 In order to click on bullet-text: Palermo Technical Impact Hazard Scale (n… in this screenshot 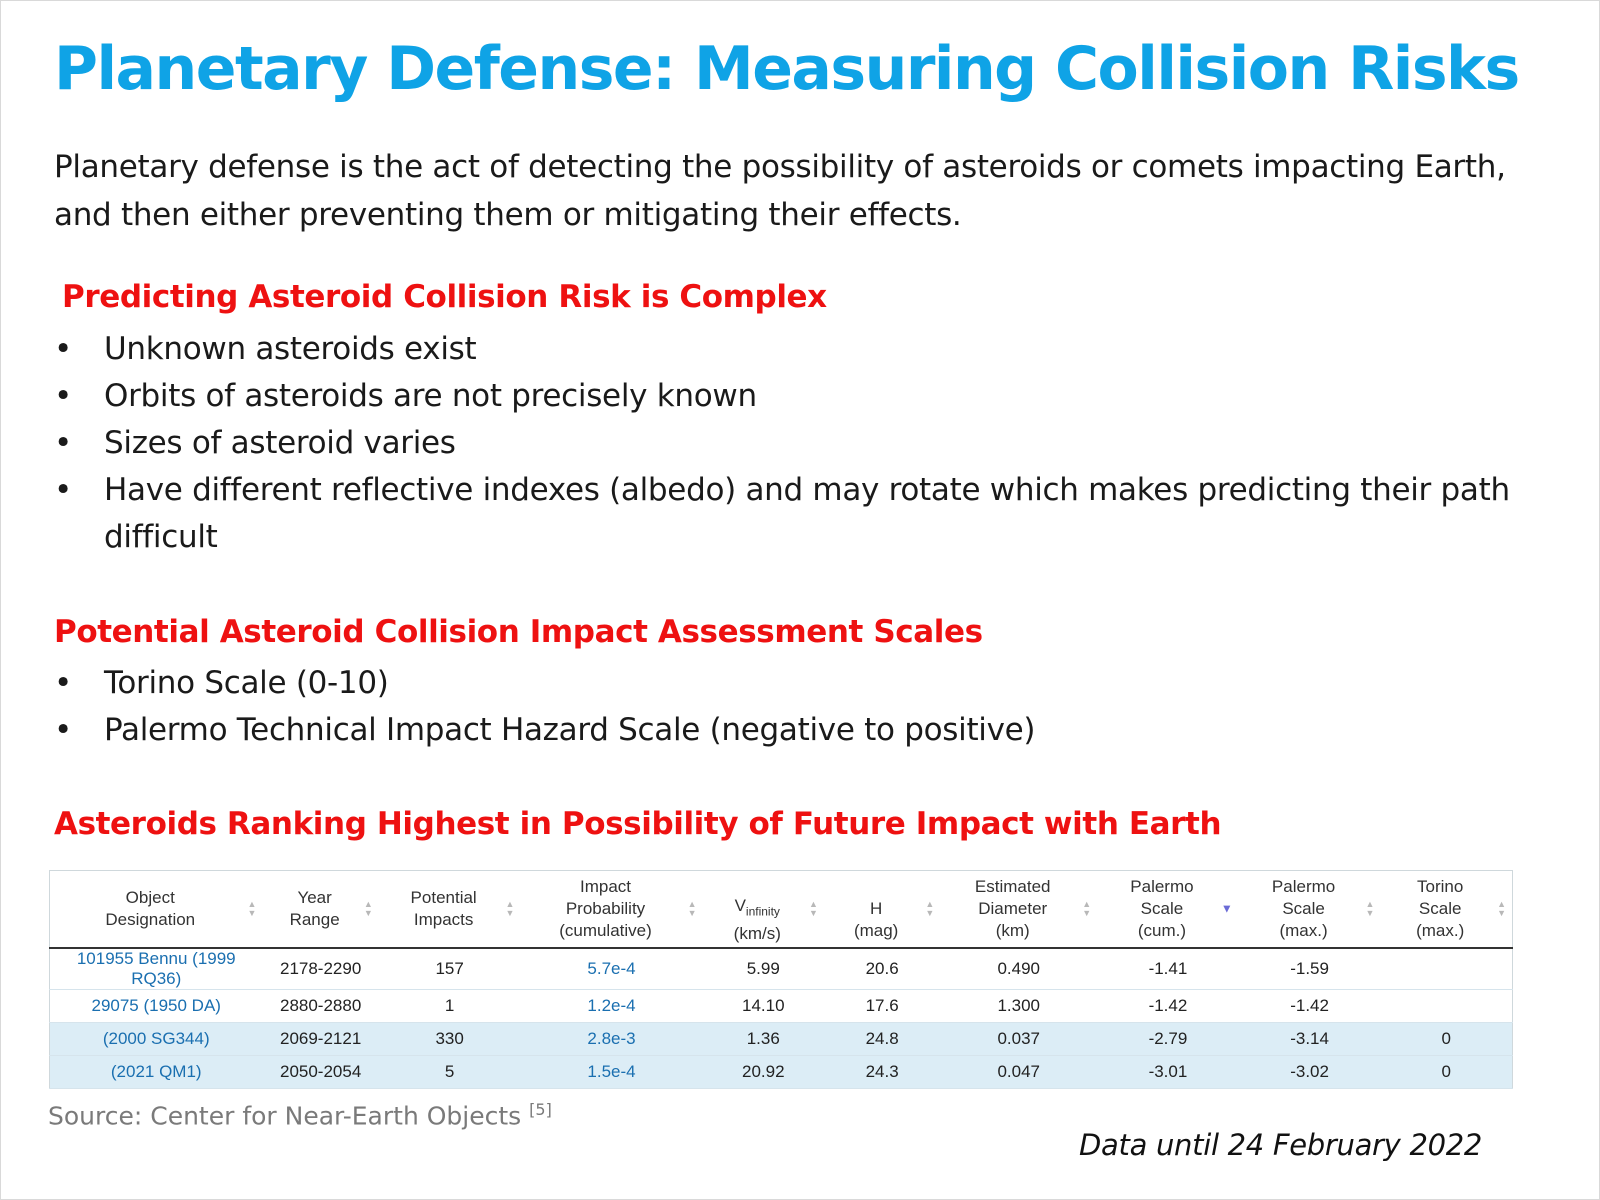, I will do `click(570, 730)`.